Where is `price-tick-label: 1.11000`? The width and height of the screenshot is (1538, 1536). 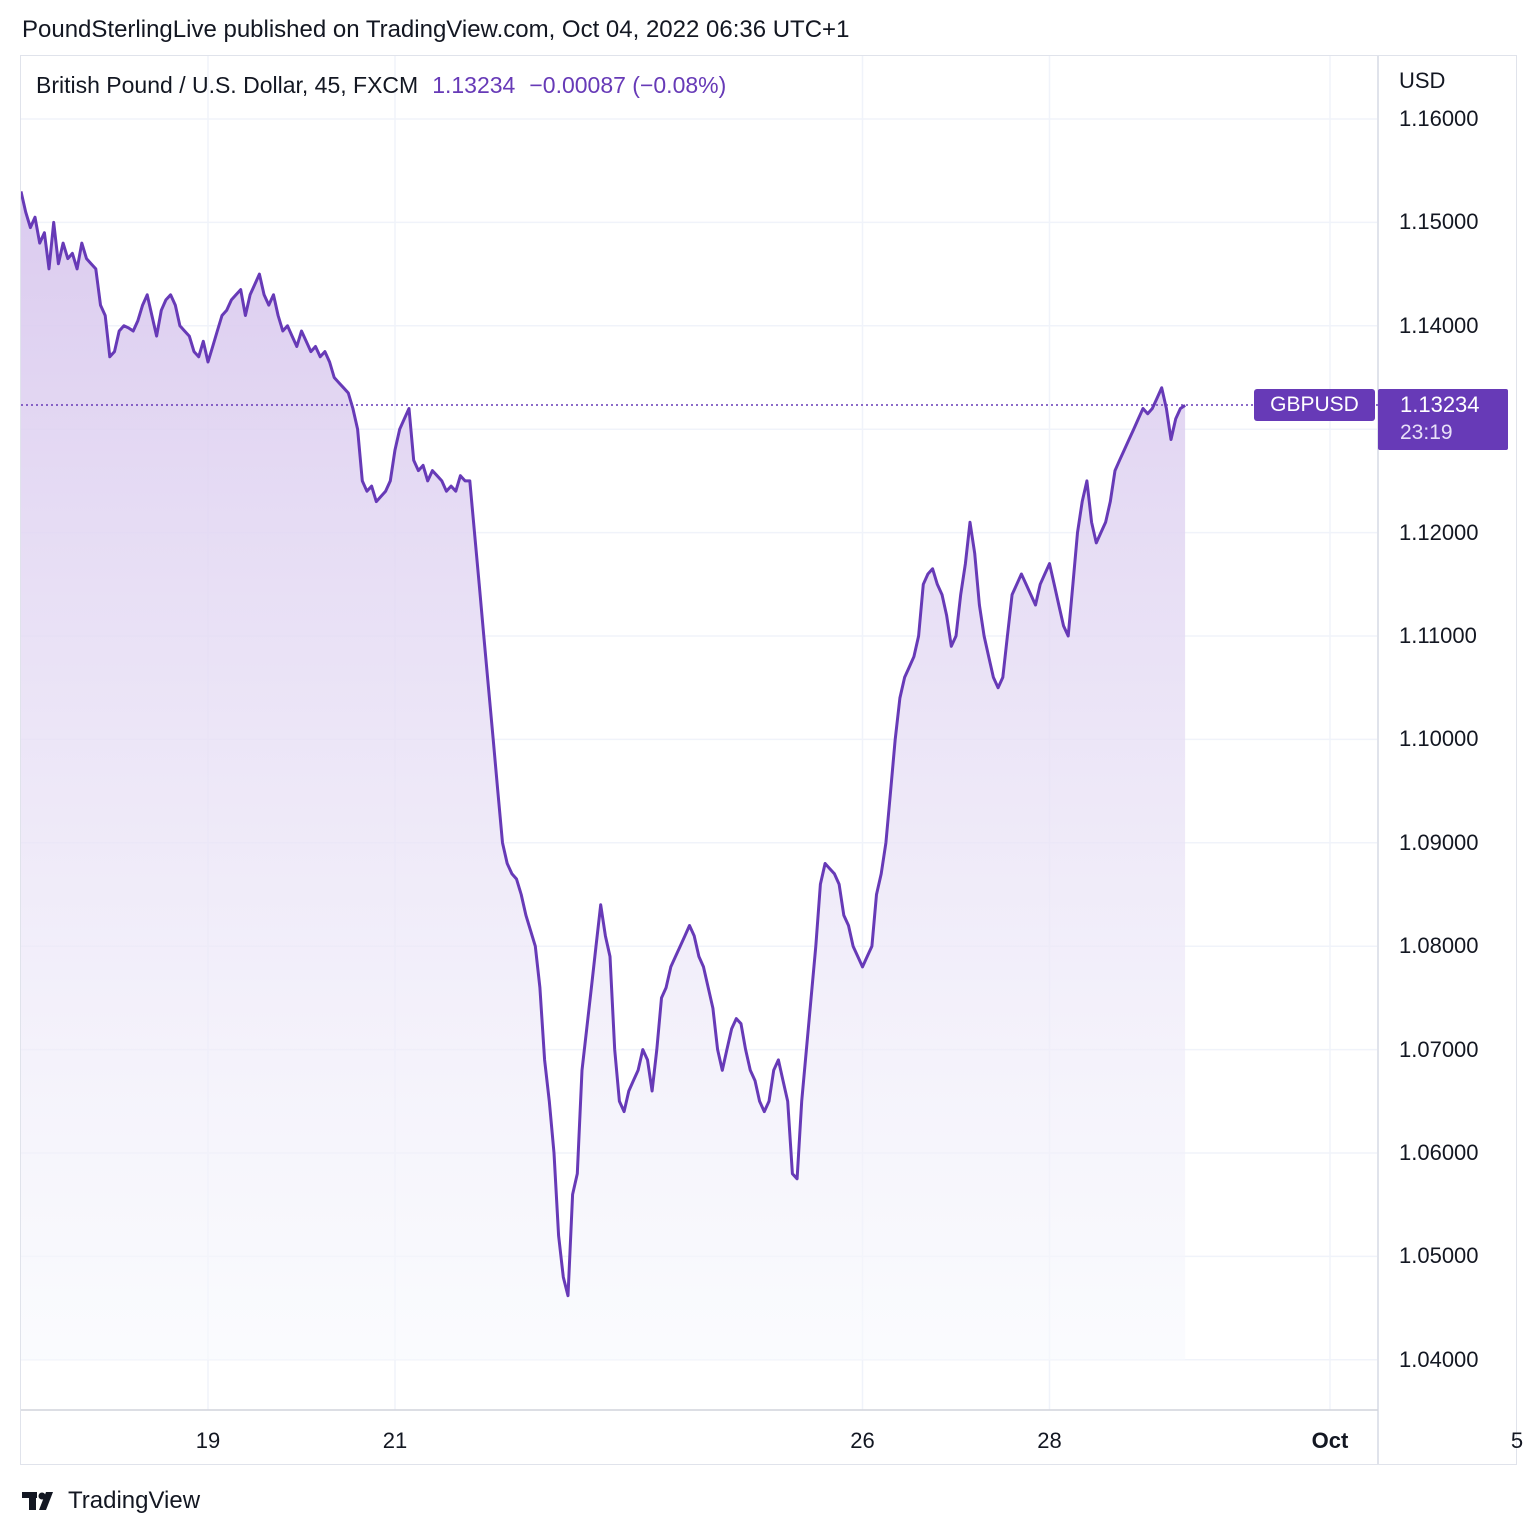
price-tick-label: 1.11000 is located at coordinates (1438, 635).